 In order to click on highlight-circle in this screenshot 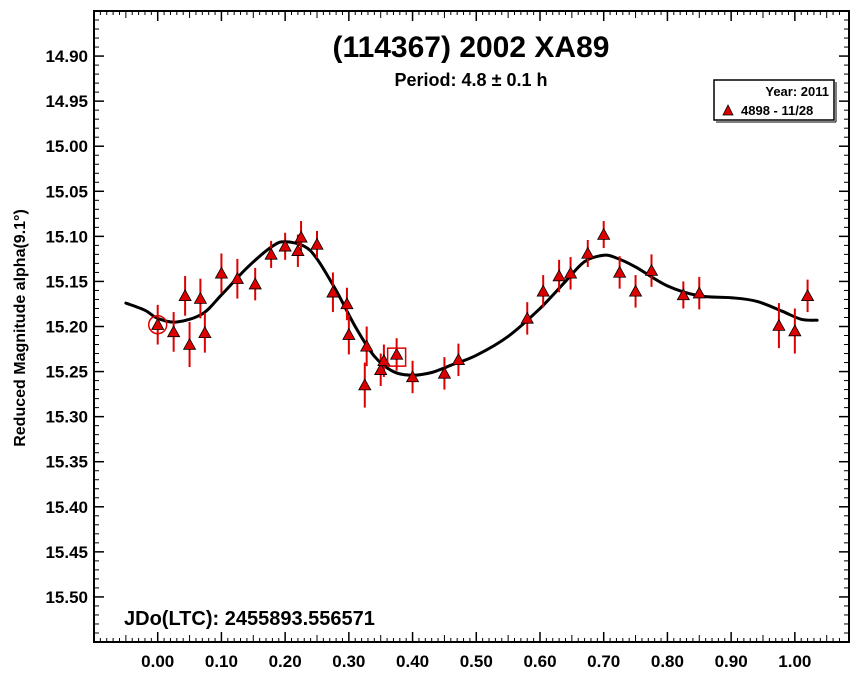, I will do `click(157, 324)`.